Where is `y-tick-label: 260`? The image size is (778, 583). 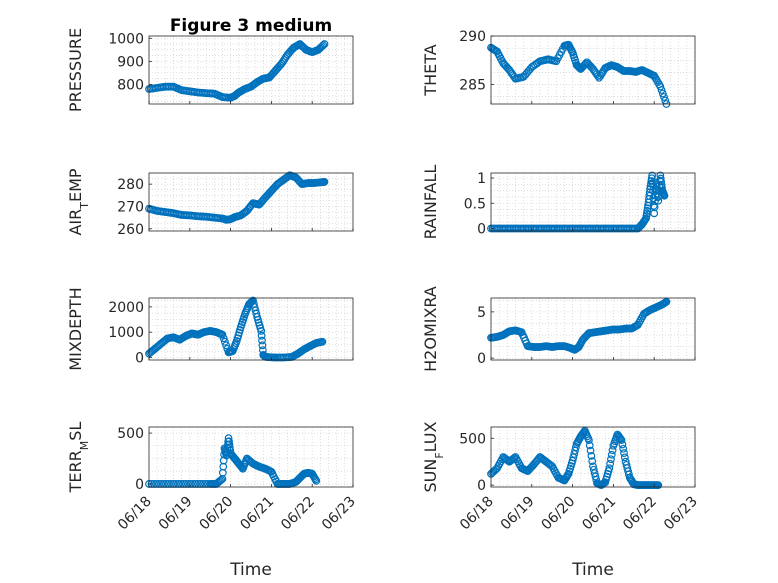 y-tick-label: 260 is located at coordinates (130, 230).